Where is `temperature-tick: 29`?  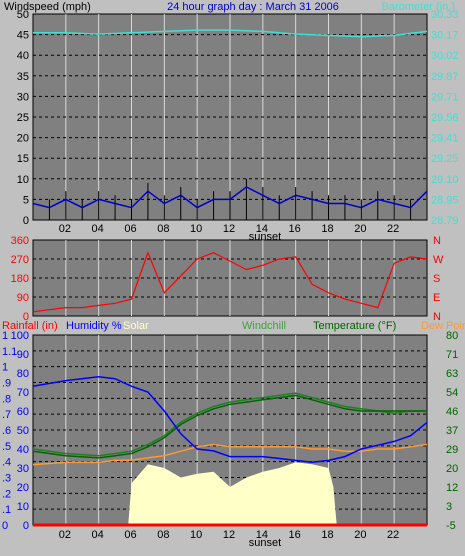
temperature-tick: 29 is located at coordinates (452, 450).